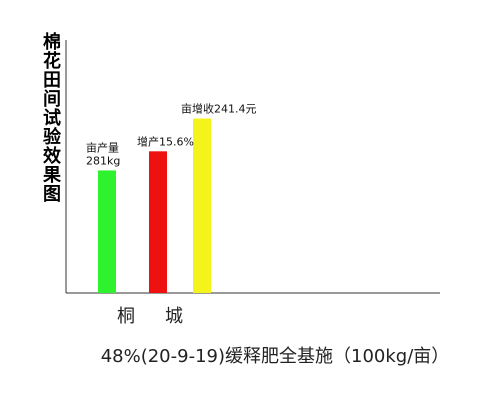 The height and width of the screenshot is (402, 500). I want to click on bars, so click(154, 205).